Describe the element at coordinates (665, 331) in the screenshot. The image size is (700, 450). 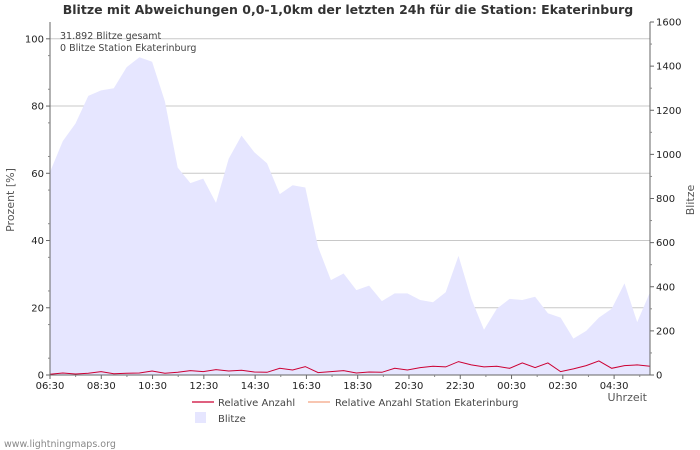
I see `y-tick-label-right-200: 200` at that location.